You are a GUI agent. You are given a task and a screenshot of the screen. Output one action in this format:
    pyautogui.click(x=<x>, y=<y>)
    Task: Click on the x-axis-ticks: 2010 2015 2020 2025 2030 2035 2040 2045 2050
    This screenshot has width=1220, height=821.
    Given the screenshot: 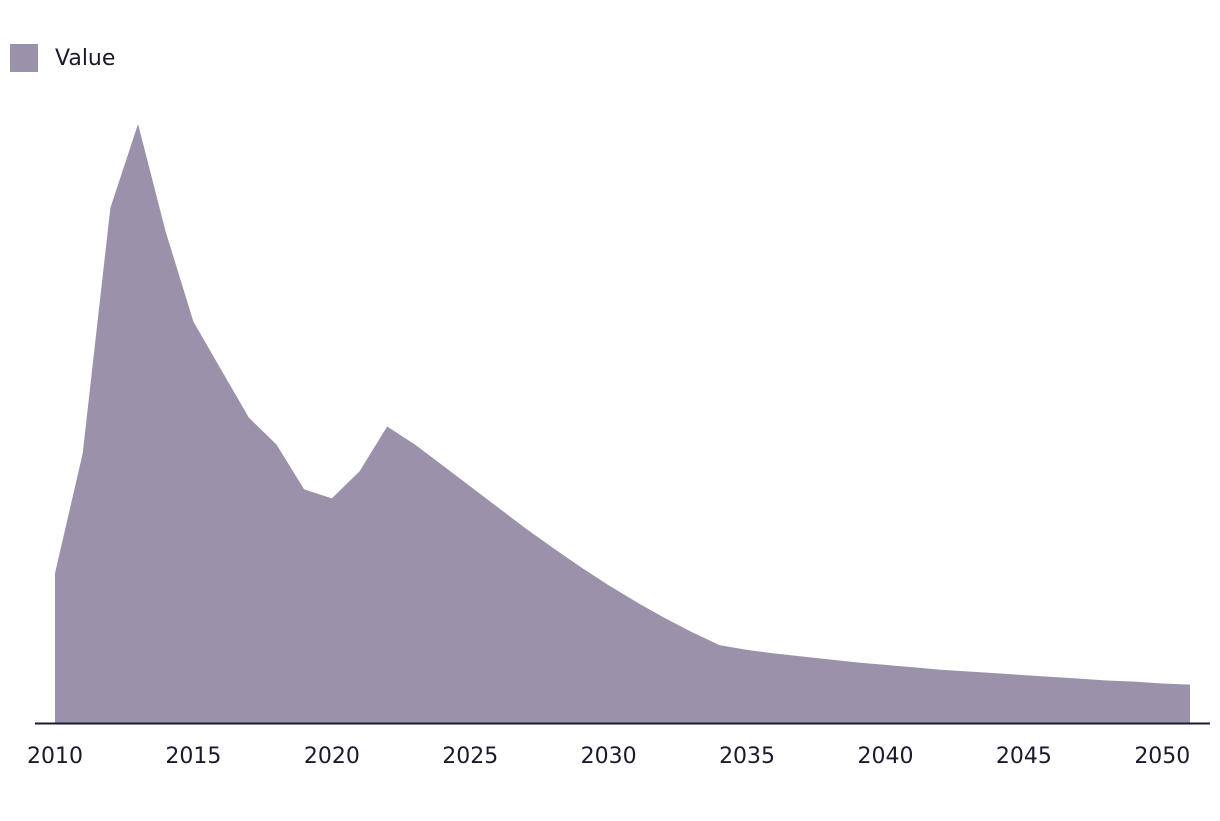 What is the action you would take?
    pyautogui.click(x=608, y=756)
    